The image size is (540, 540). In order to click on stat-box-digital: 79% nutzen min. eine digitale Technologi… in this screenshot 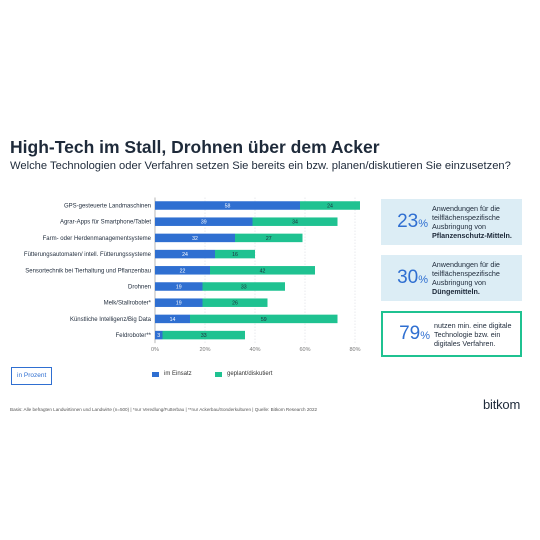, I will do `click(451, 334)`.